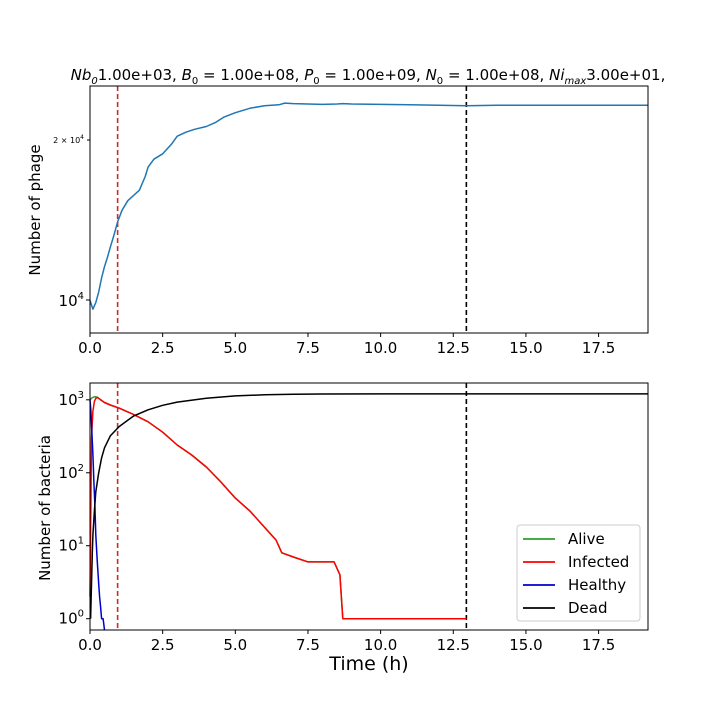  What do you see at coordinates (598, 562) in the screenshot?
I see `legend-label: Infected` at bounding box center [598, 562].